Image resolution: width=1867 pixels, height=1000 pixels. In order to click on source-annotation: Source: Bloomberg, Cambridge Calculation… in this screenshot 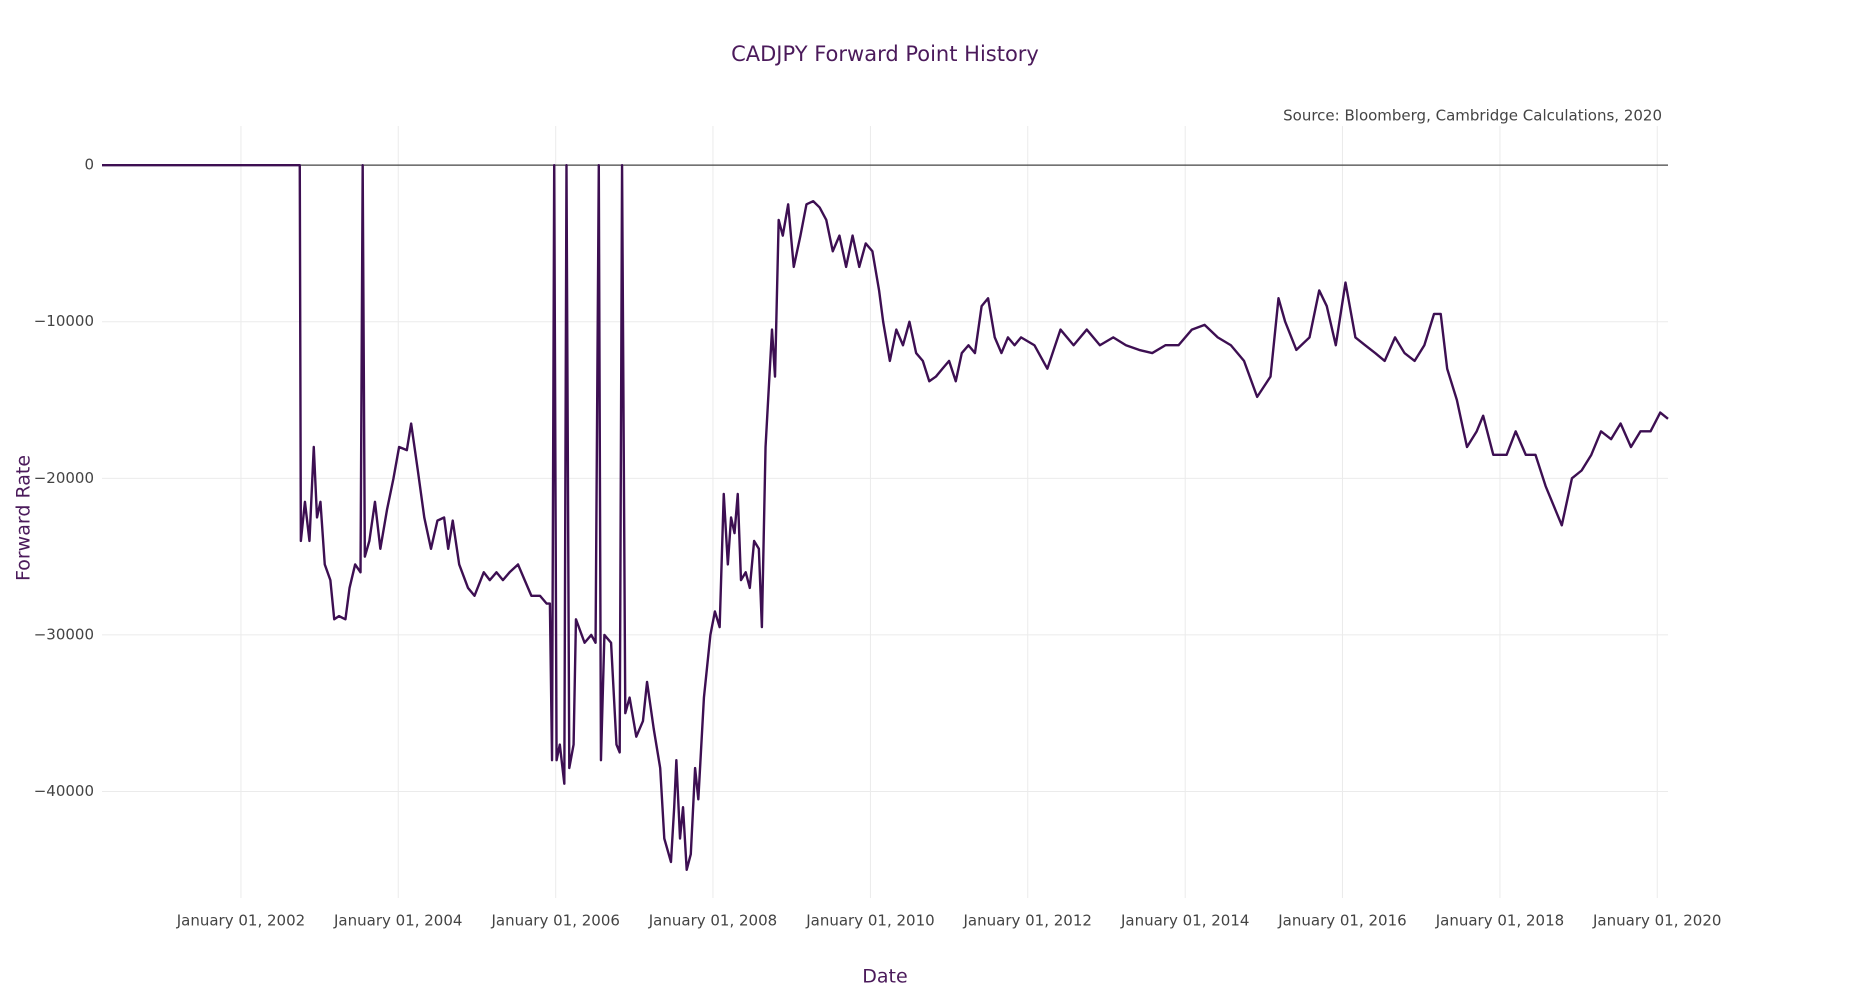, I will do `click(1472, 116)`.